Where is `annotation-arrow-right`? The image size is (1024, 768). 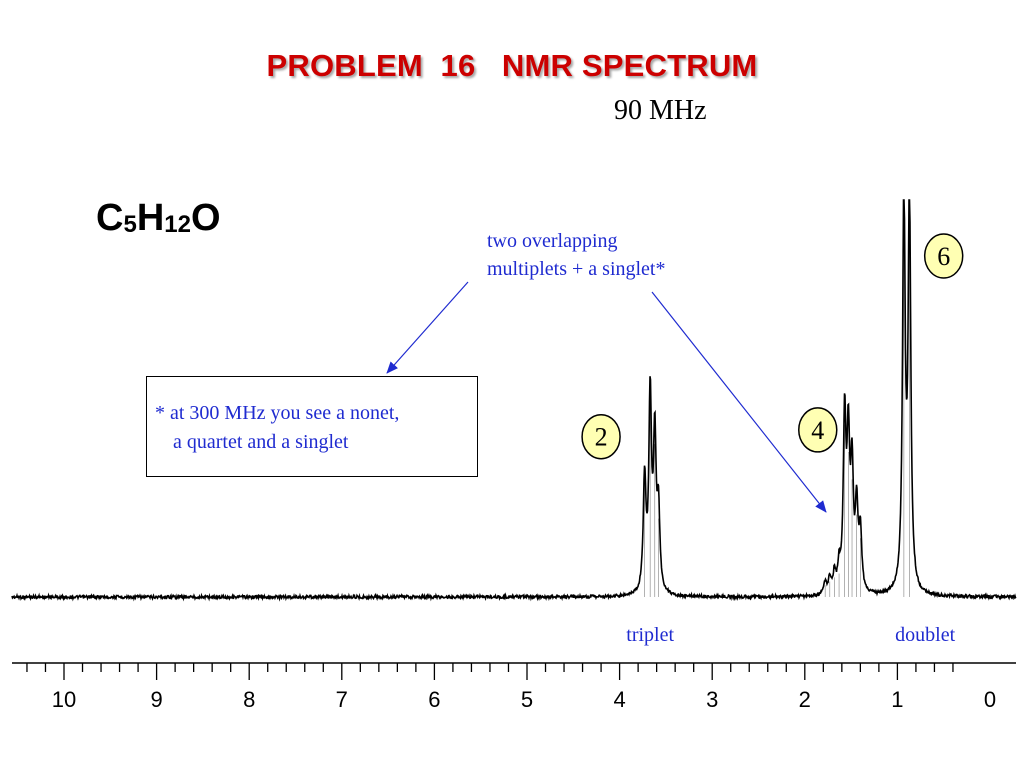
annotation-arrow-right is located at coordinates (739, 402).